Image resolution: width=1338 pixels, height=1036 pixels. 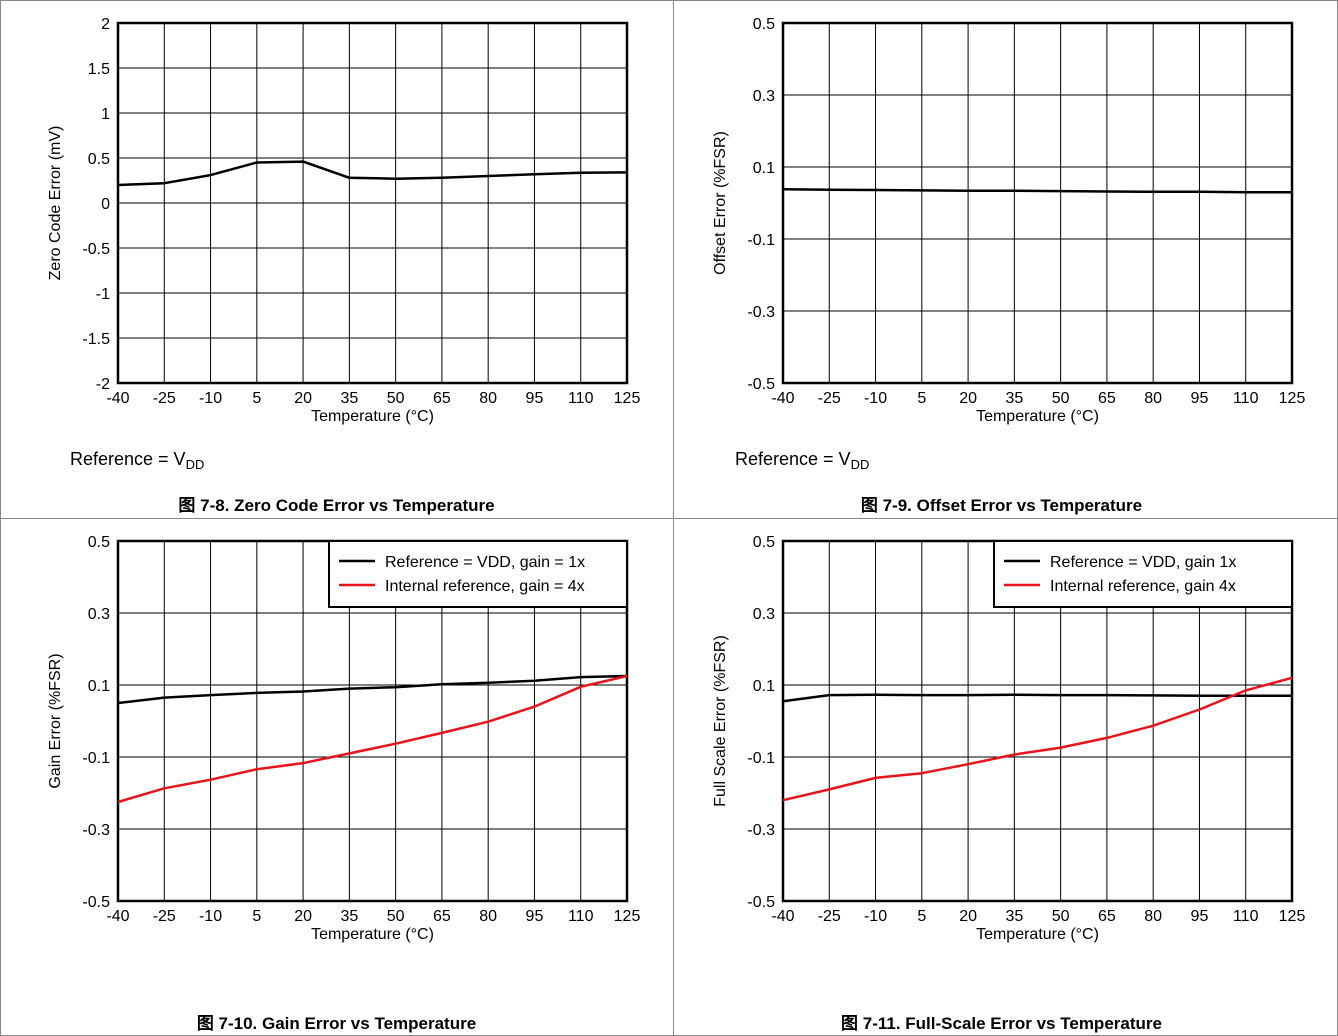 What do you see at coordinates (1143, 586) in the screenshot?
I see `legend-label: Internal reference, gain 4x` at bounding box center [1143, 586].